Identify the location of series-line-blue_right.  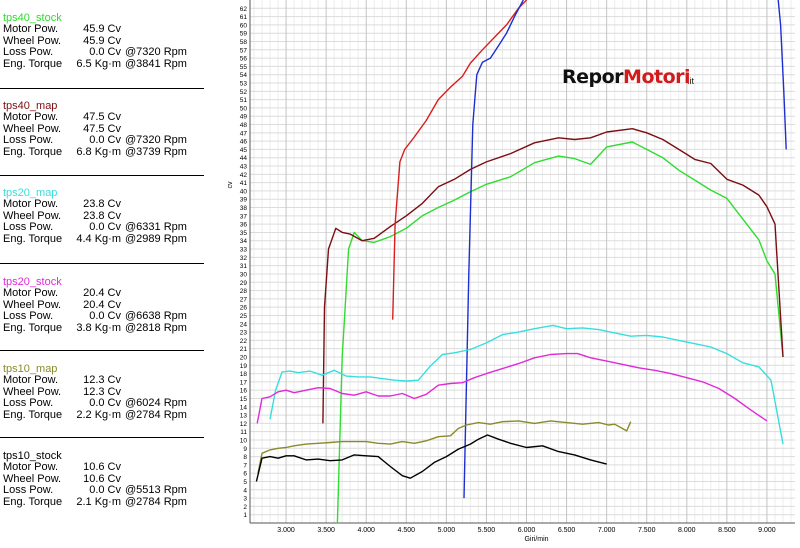
(782, 75).